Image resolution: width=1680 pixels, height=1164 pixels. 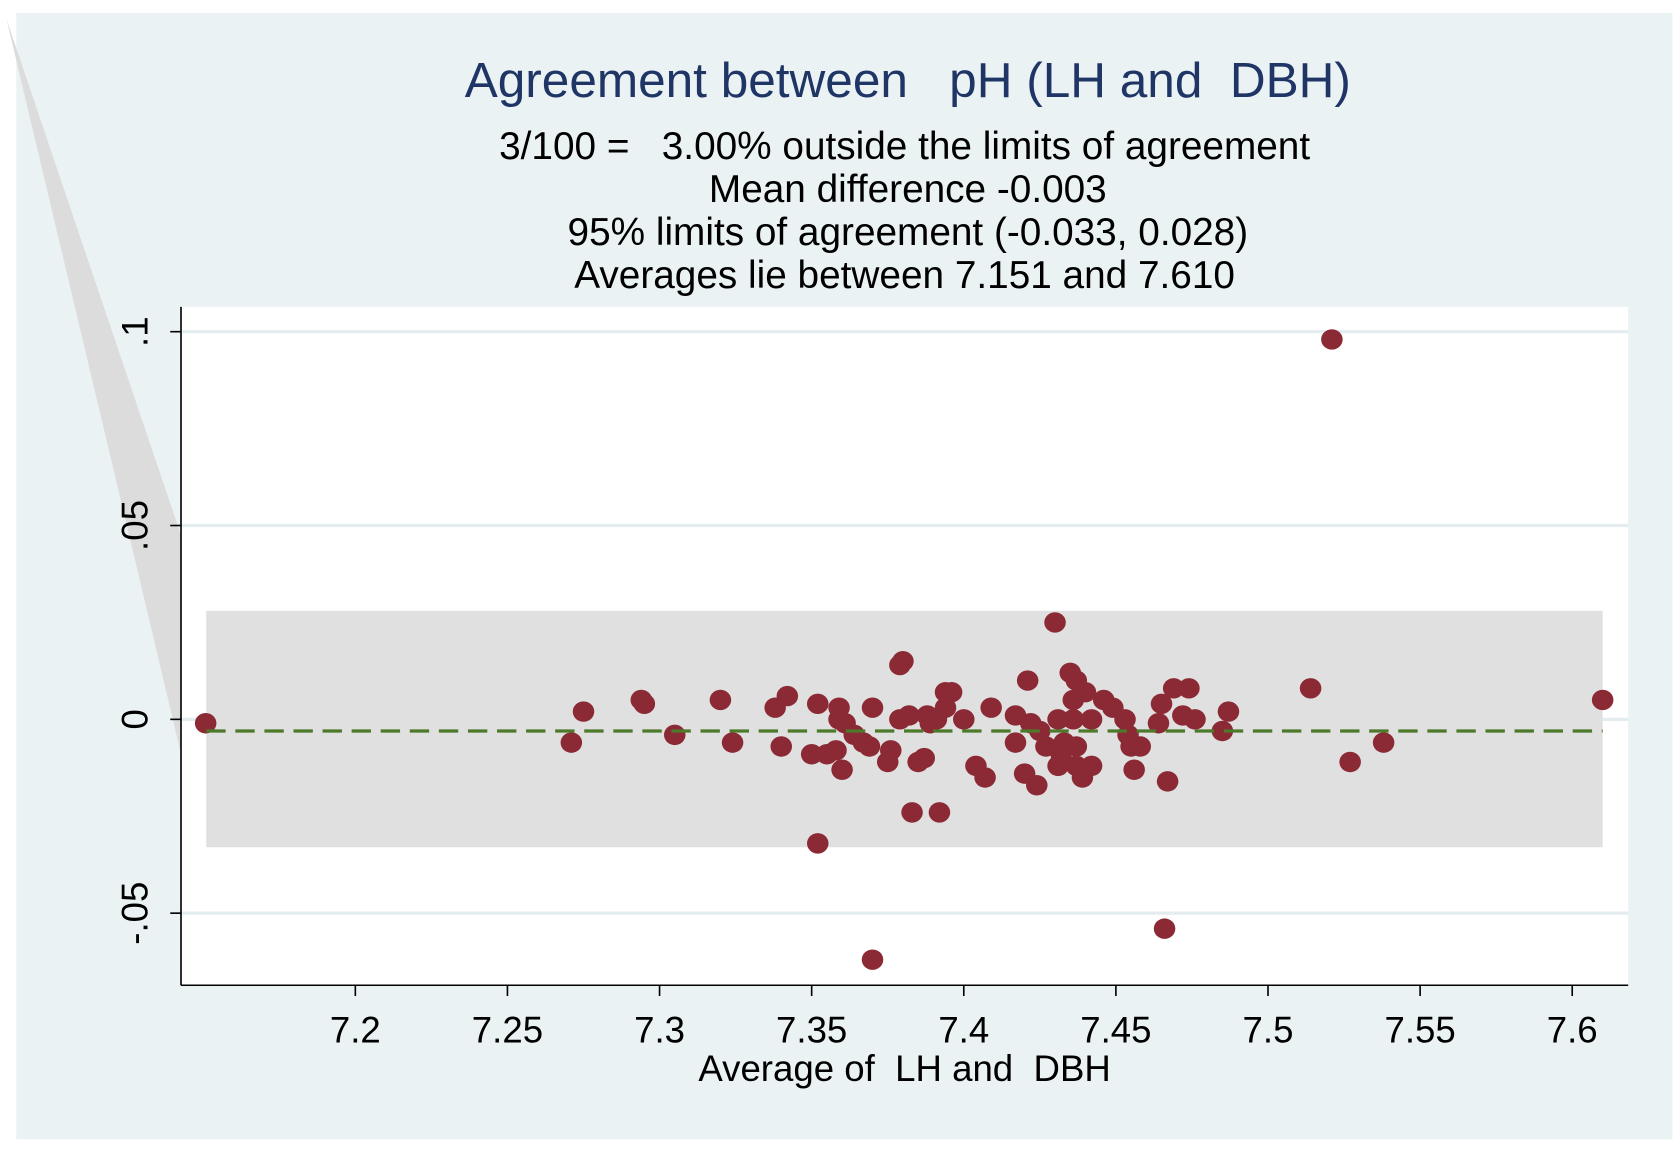 What do you see at coordinates (908, 232) in the screenshot?
I see `subtitle: 95% limits of agreement (-0.033, 0.028)` at bounding box center [908, 232].